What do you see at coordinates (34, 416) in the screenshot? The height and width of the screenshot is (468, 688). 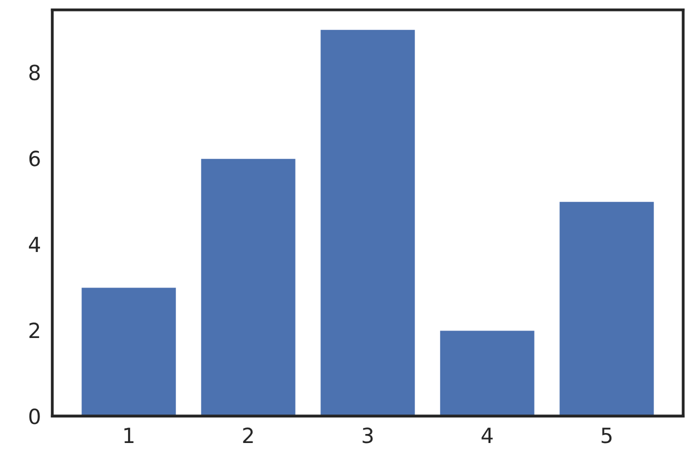 I see `y-tick-label: 0` at bounding box center [34, 416].